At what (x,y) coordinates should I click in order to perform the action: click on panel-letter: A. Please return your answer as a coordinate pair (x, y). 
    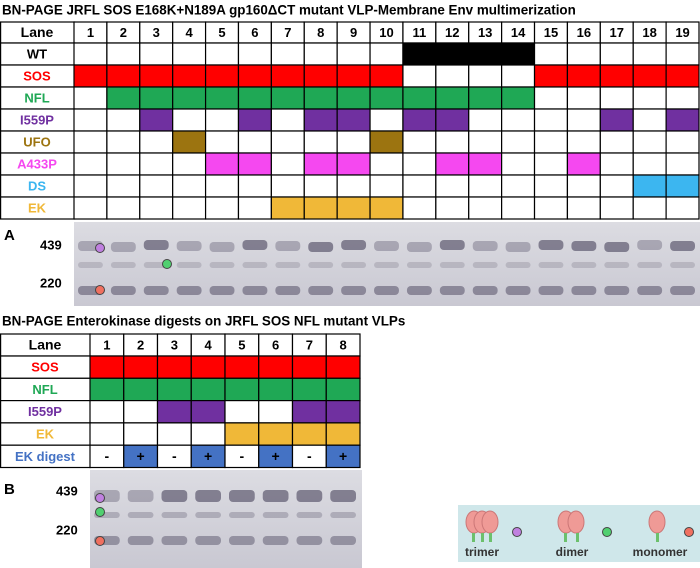
    Looking at the image, I should click on (9, 235).